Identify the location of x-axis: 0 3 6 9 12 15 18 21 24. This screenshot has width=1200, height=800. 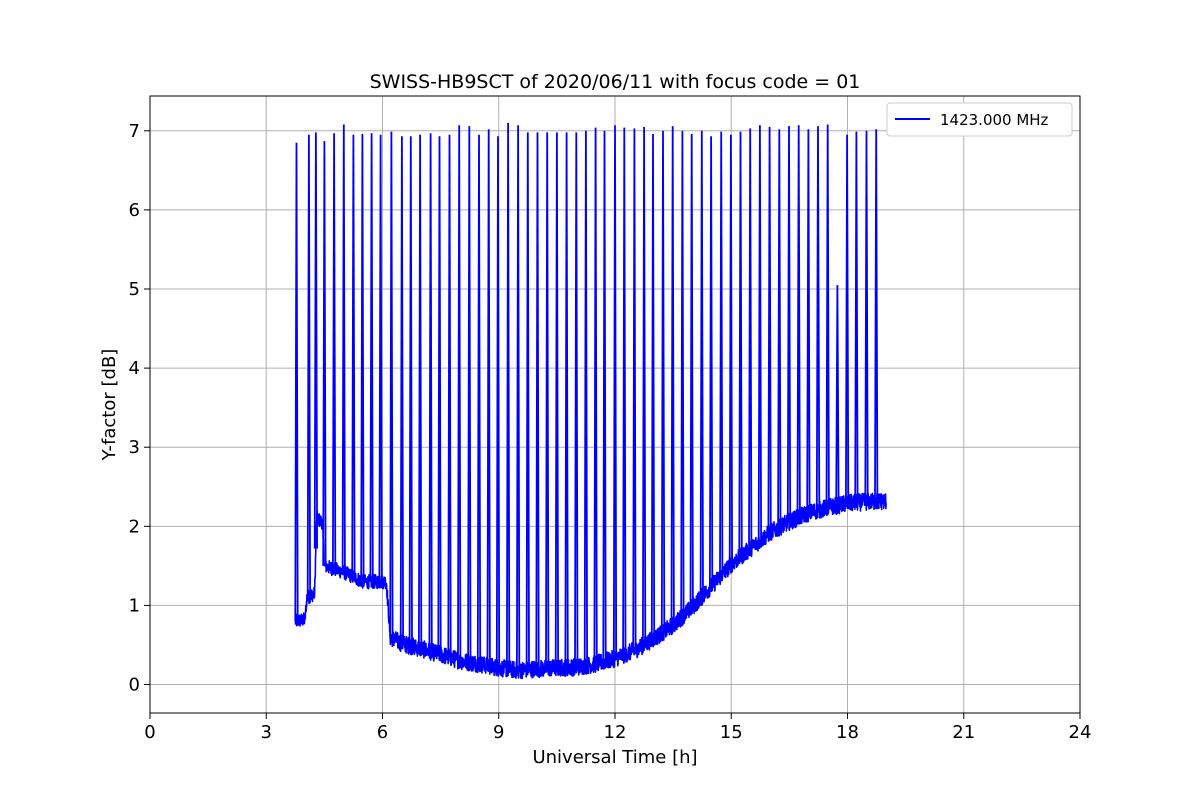
(617, 728).